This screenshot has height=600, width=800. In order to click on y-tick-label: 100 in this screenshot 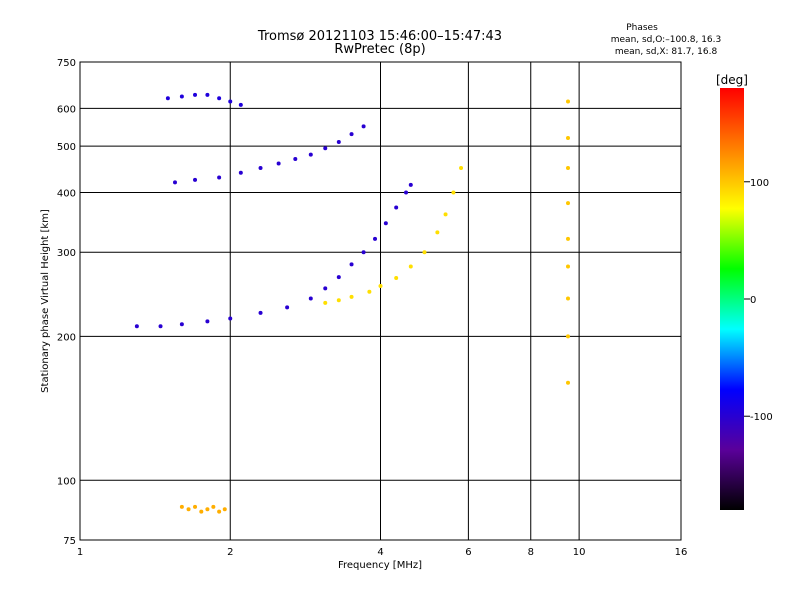, I will do `click(66, 481)`.